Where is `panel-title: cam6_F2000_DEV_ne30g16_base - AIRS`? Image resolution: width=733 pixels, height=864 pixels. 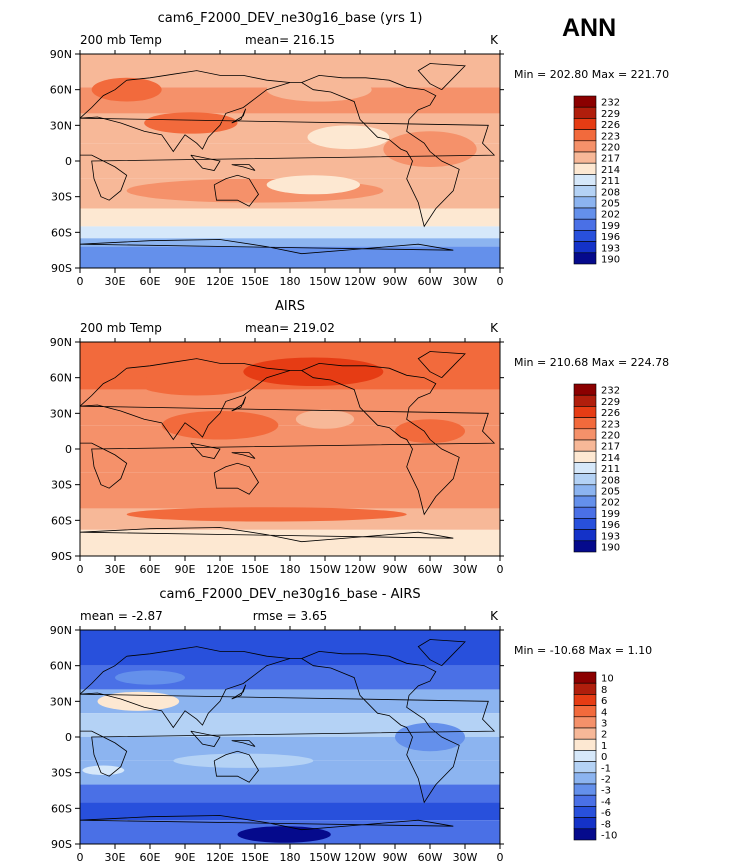
panel-title: cam6_F2000_DEV_ne30g16_base - AIRS is located at coordinates (289, 594).